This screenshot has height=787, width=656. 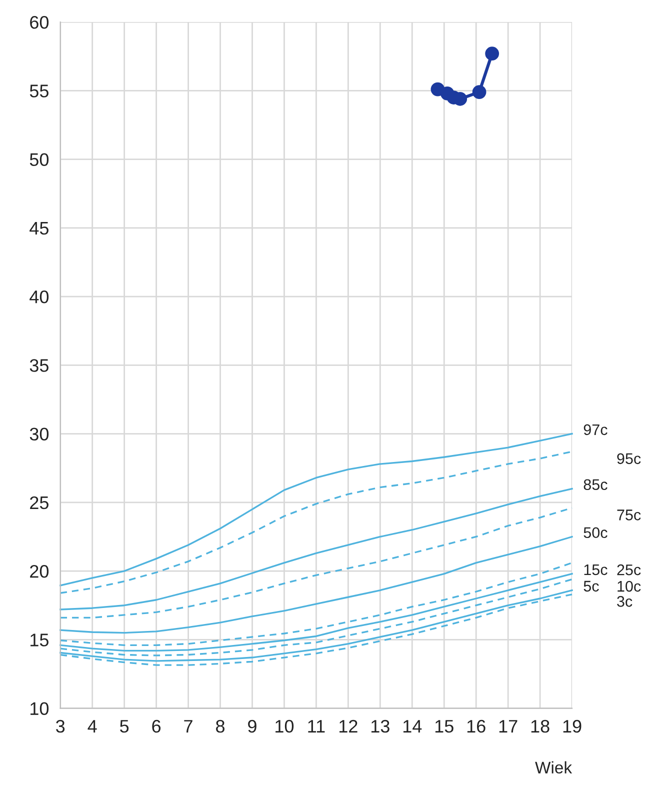 What do you see at coordinates (540, 726) in the screenshot?
I see `x-tick-label: 18` at bounding box center [540, 726].